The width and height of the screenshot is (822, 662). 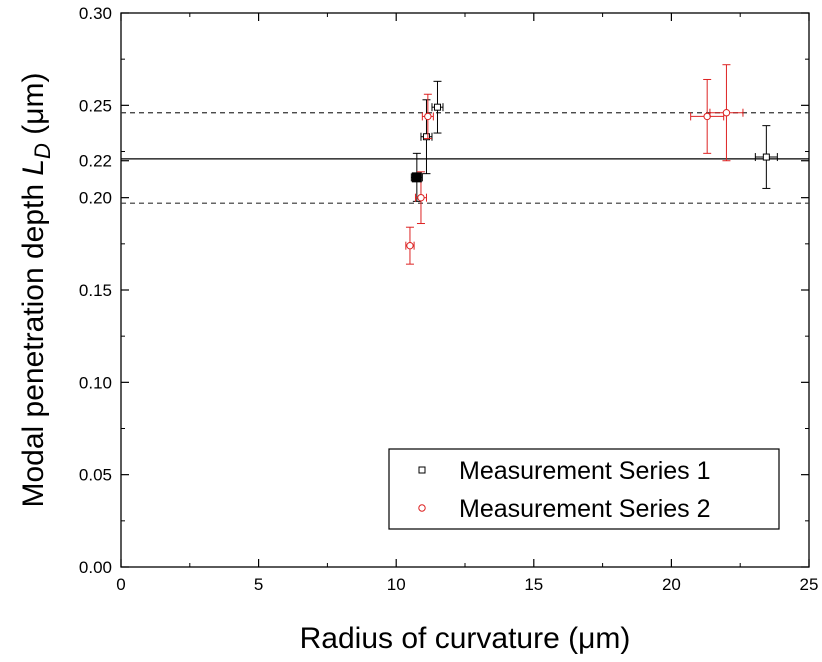 I want to click on y-axis-title-main: Modal penetration depth, so click(x=33, y=342).